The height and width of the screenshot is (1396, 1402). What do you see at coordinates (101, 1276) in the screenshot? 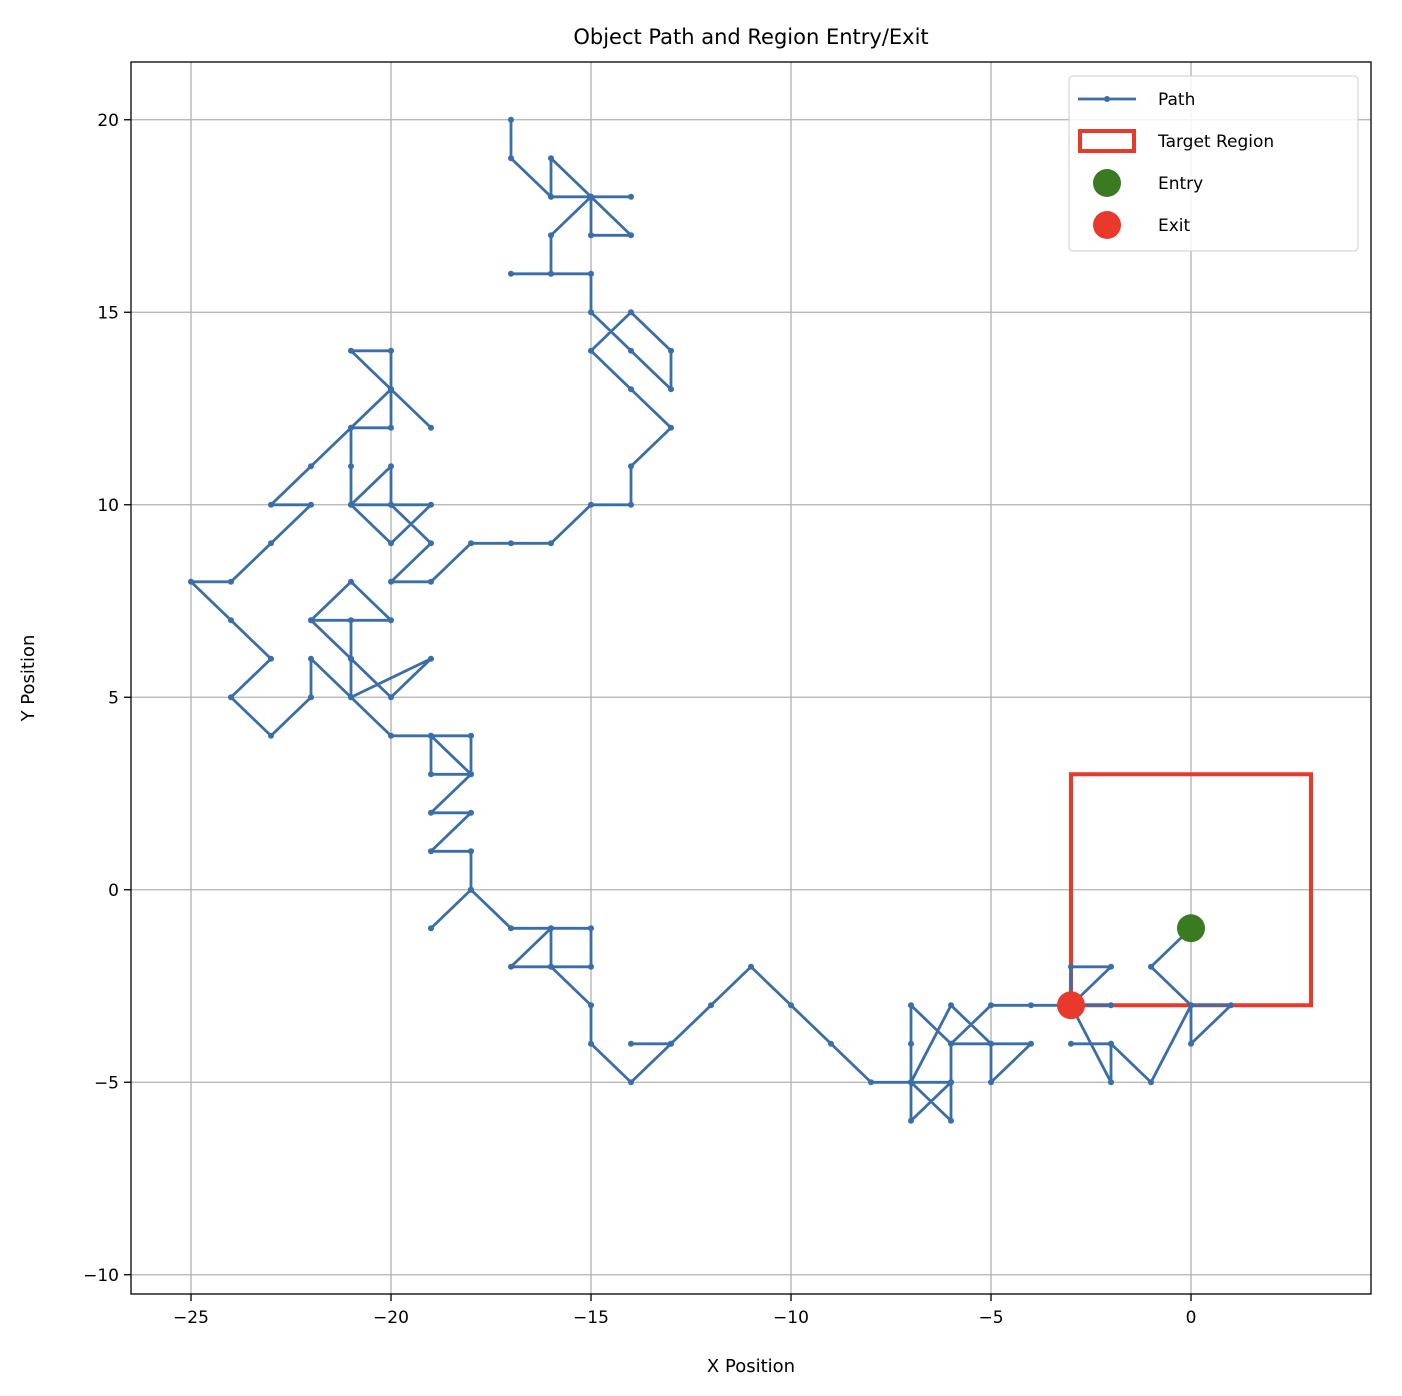
I see `y-tick-label: −10` at bounding box center [101, 1276].